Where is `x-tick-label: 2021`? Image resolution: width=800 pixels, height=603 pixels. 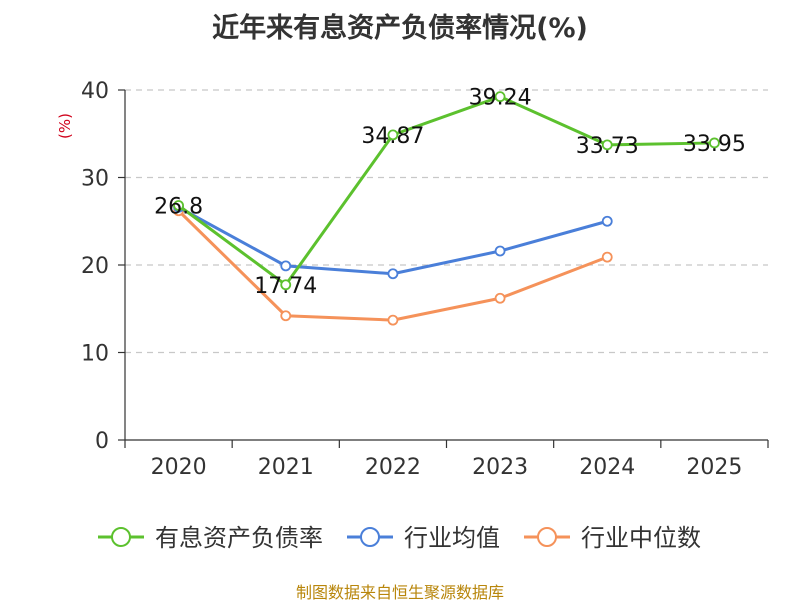
x-tick-label: 2021 is located at coordinates (286, 467).